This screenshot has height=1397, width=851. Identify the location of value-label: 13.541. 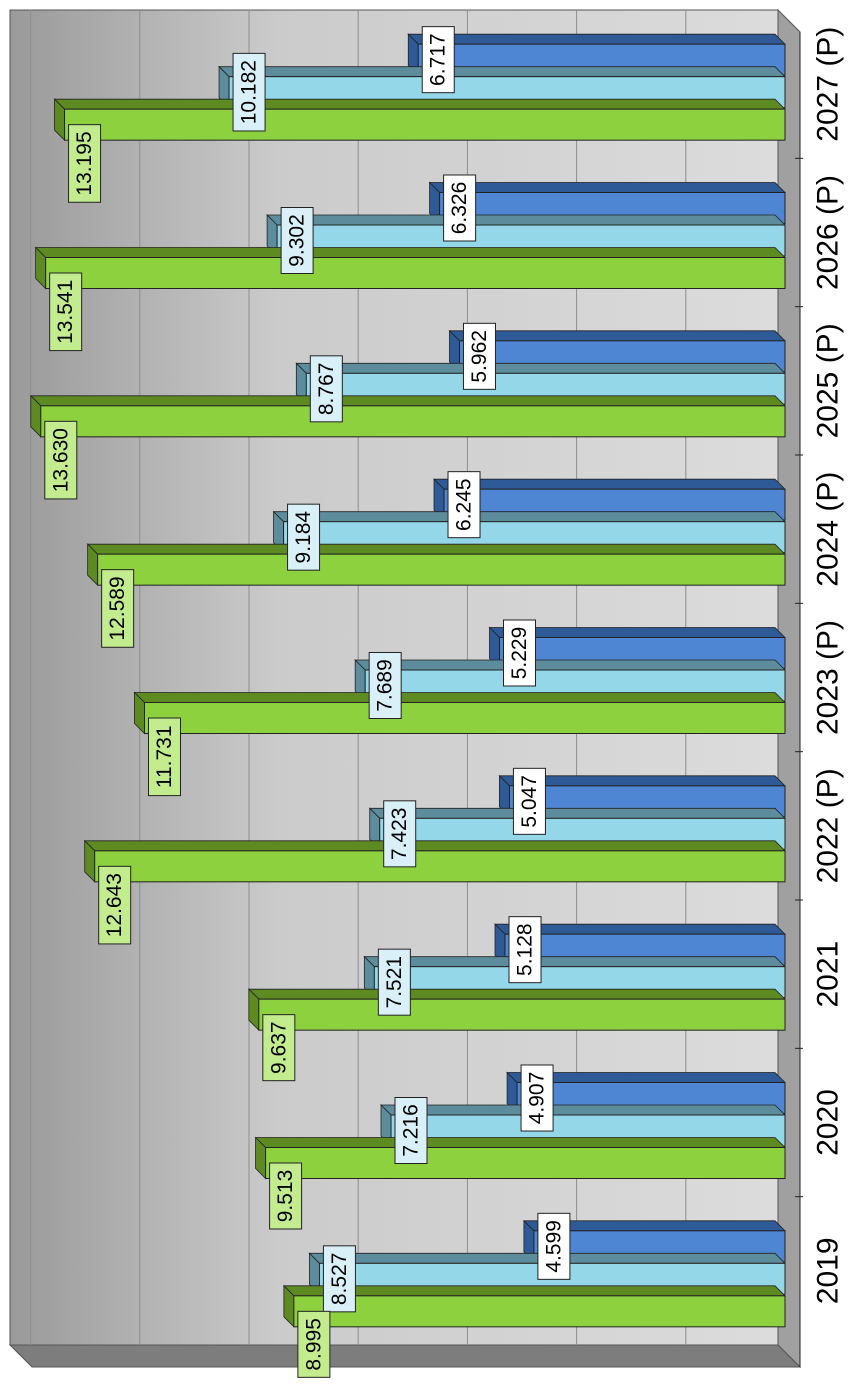
(66, 312).